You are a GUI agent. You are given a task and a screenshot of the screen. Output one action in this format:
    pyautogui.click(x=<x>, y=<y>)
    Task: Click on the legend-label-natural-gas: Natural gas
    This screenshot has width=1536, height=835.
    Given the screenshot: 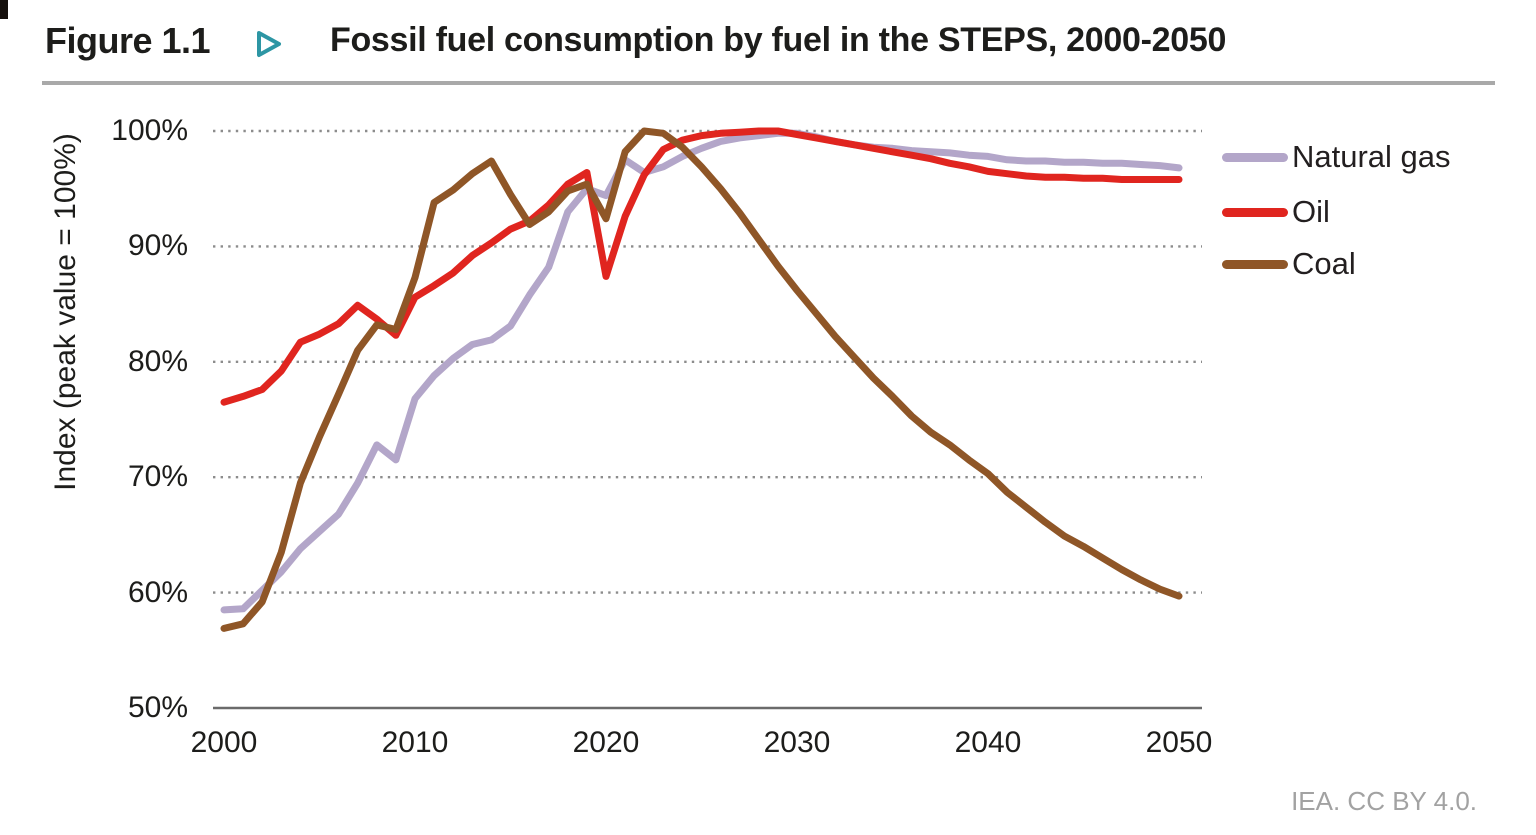 What is the action you would take?
    pyautogui.click(x=1371, y=156)
    